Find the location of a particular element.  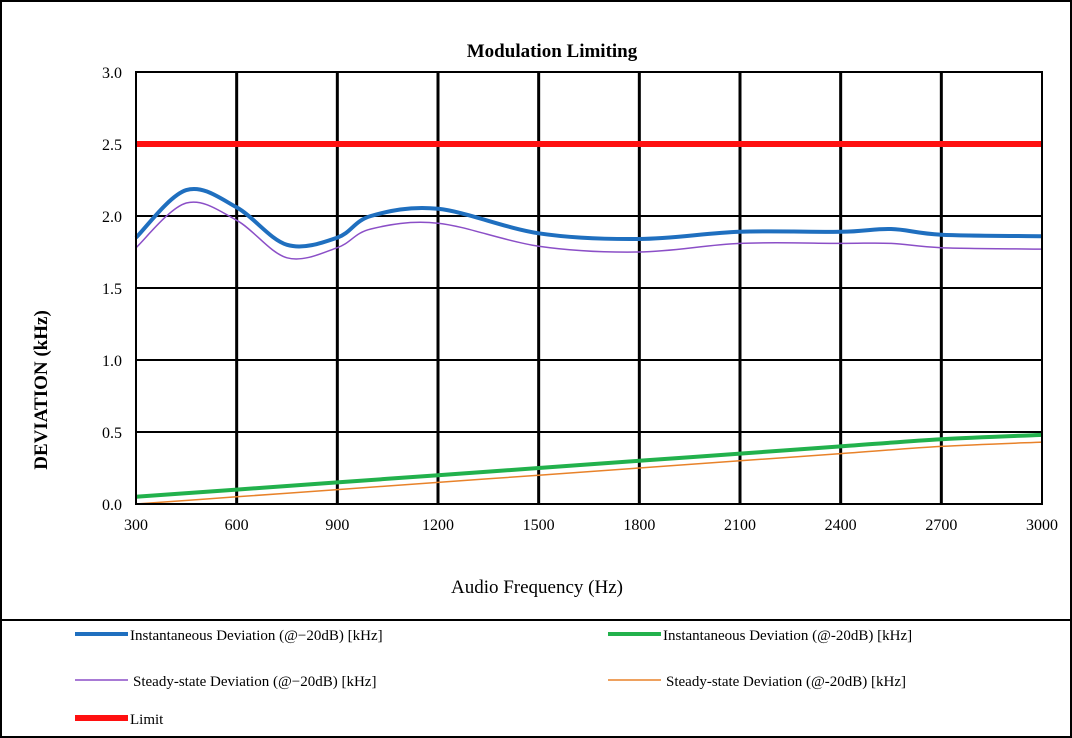

y-tick-labels: 0.0 0.5 1.0 1.5 2.0 2.5 3.0 is located at coordinates (112, 289).